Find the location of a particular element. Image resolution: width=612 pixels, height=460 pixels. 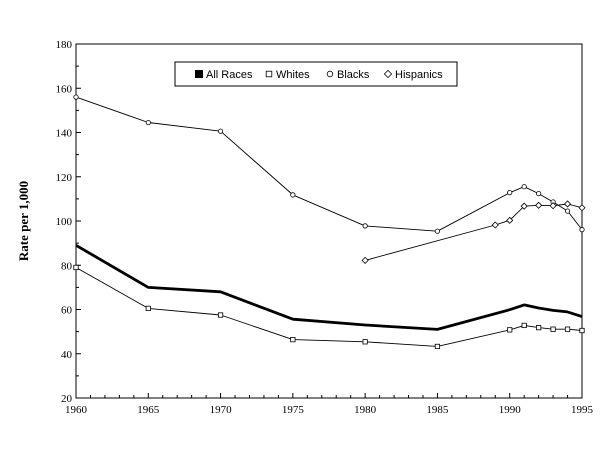

legend-label-blacks: Blacks is located at coordinates (353, 75).